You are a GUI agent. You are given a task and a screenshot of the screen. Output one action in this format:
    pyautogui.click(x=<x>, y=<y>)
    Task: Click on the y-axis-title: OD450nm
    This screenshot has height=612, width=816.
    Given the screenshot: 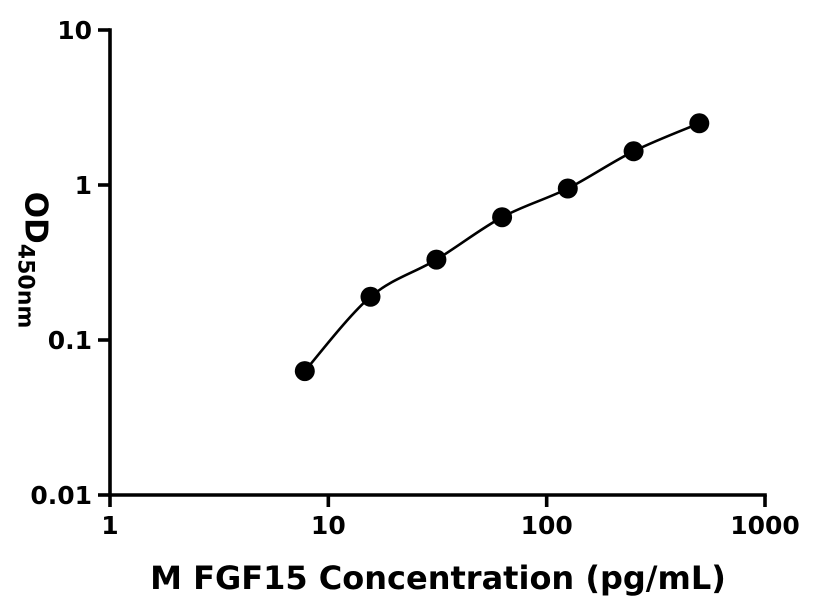 What is the action you would take?
    pyautogui.click(x=33, y=260)
    